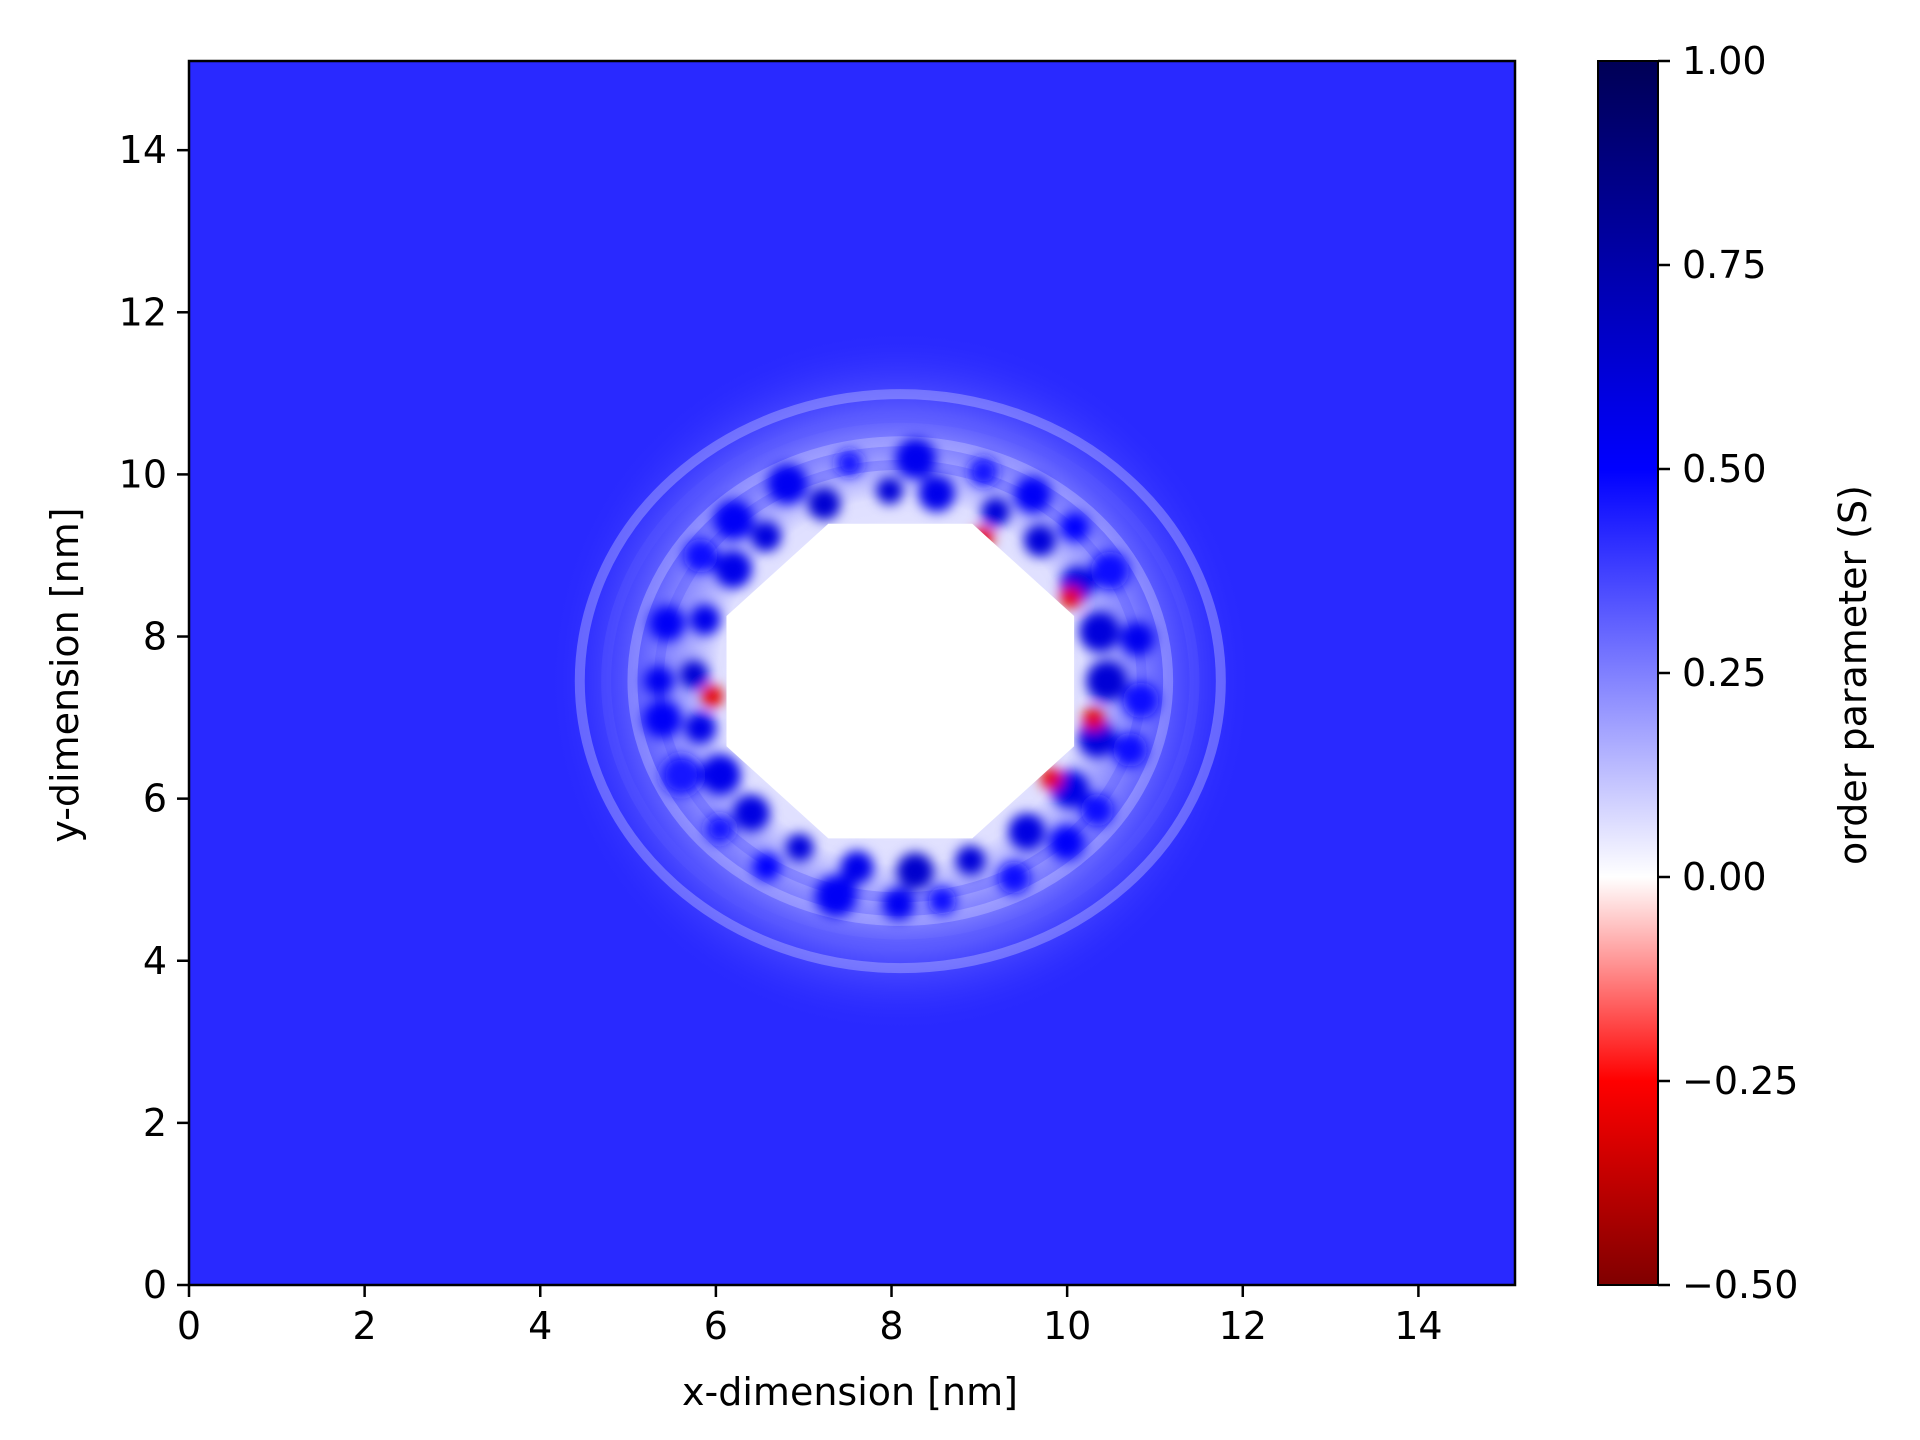  What do you see at coordinates (891, 1326) in the screenshot?
I see `x-tick-label: 8` at bounding box center [891, 1326].